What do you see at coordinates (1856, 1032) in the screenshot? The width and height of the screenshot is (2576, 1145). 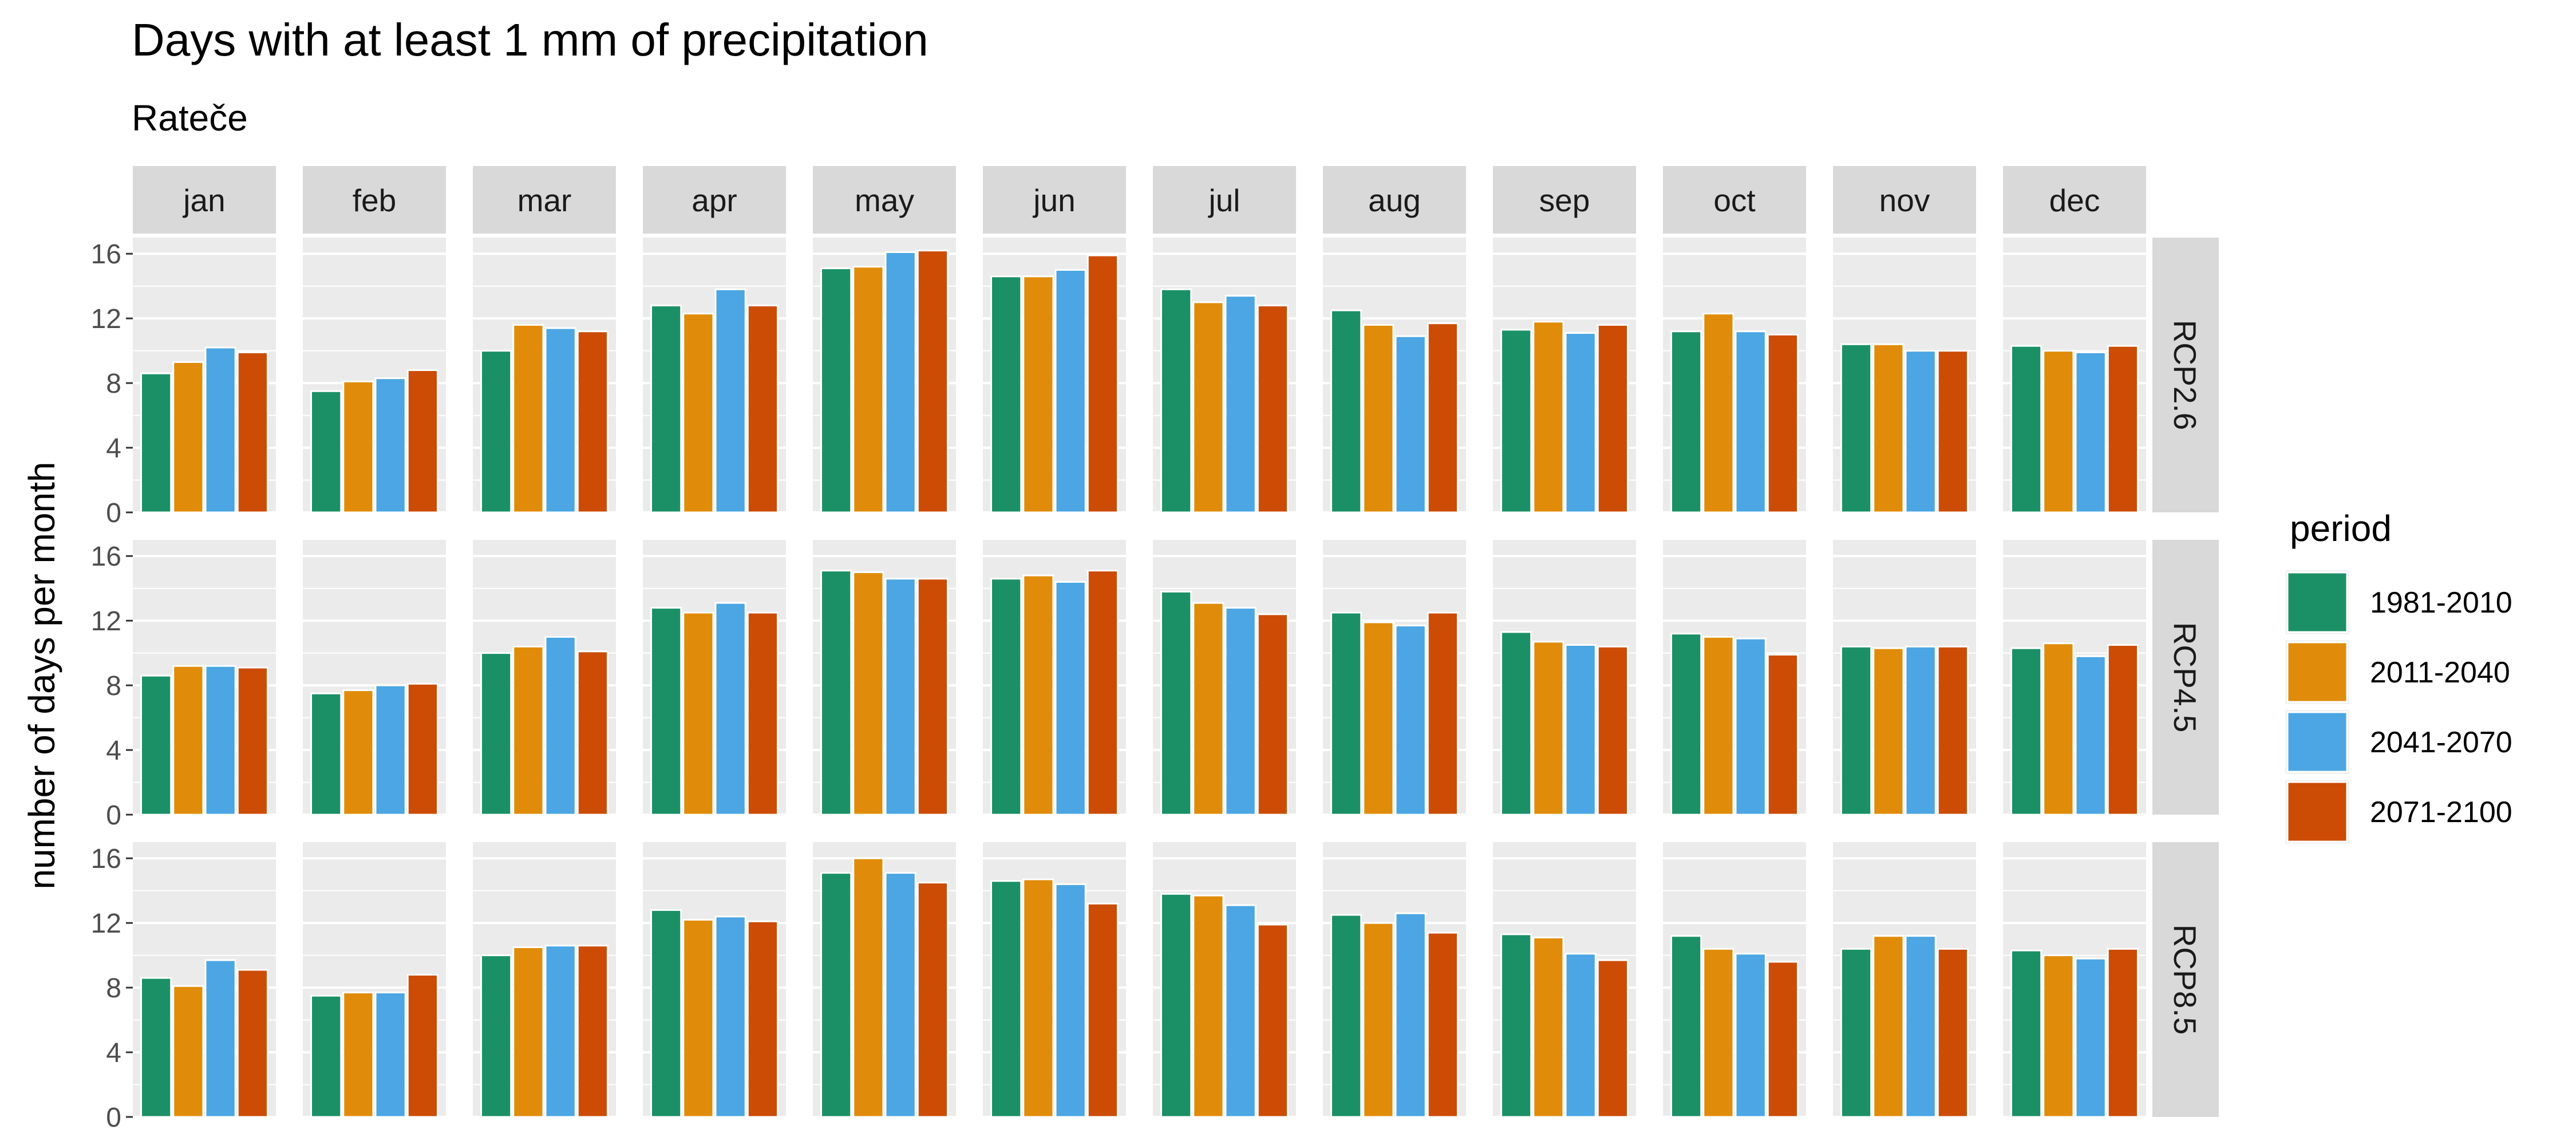 I see `bar-RCP8.5-nov-1981-2010: RCP8.5 nov 1981-2010: 10.4` at bounding box center [1856, 1032].